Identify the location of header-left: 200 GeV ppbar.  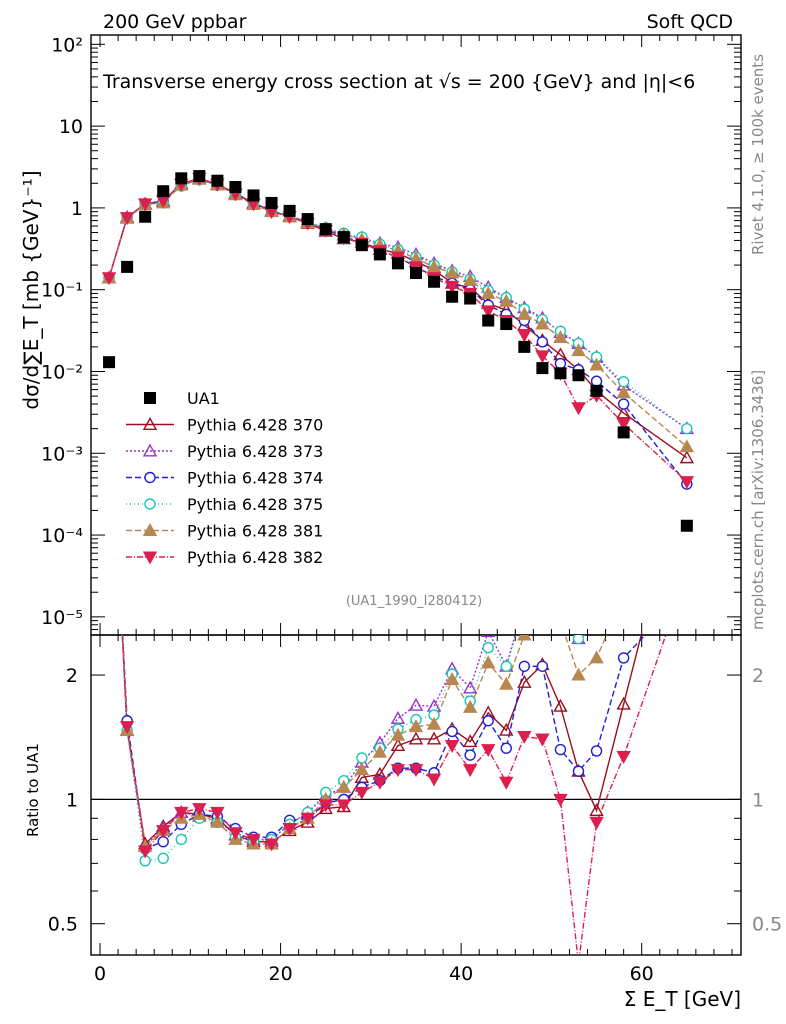
(175, 22).